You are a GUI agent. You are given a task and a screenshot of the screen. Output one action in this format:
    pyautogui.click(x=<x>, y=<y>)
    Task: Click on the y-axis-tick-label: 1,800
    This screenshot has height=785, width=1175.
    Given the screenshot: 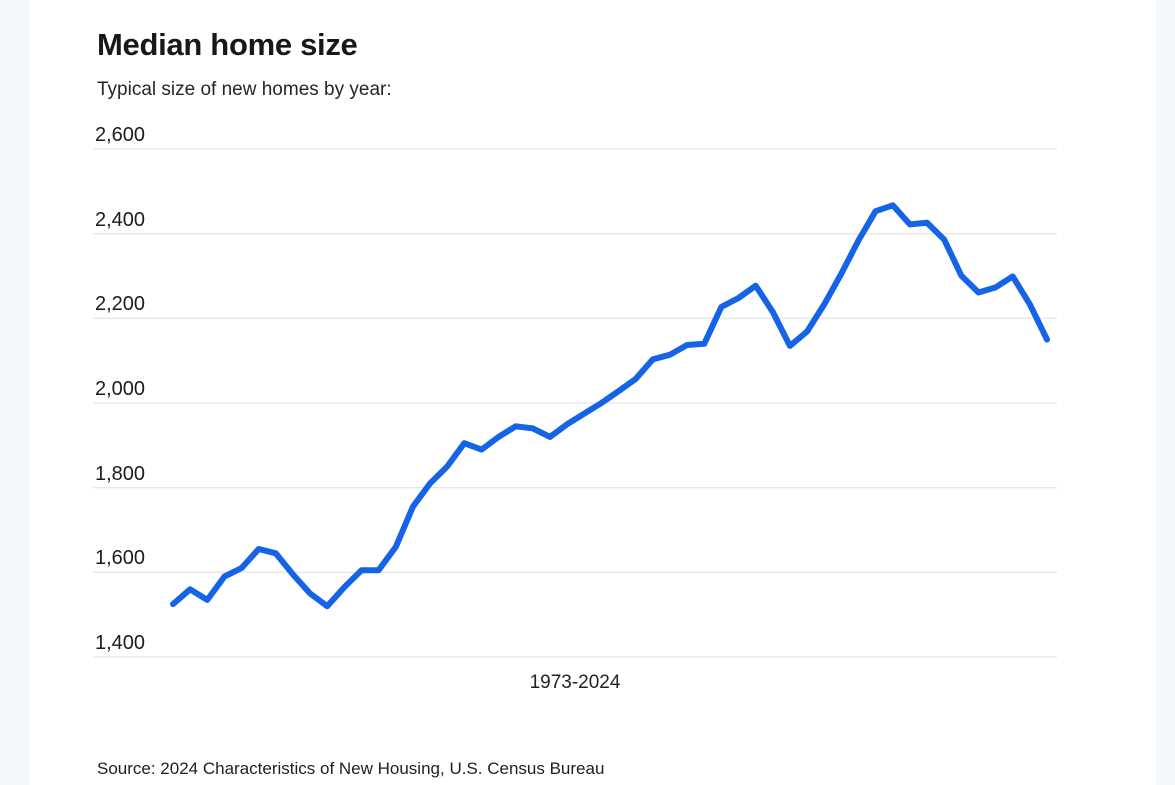 What is the action you would take?
    pyautogui.click(x=120, y=474)
    